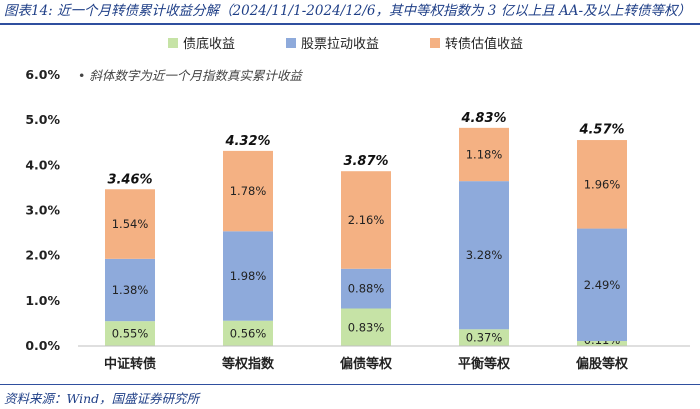 The width and height of the screenshot is (700, 409). I want to click on bar-total-label: 3.46%, so click(129, 180).